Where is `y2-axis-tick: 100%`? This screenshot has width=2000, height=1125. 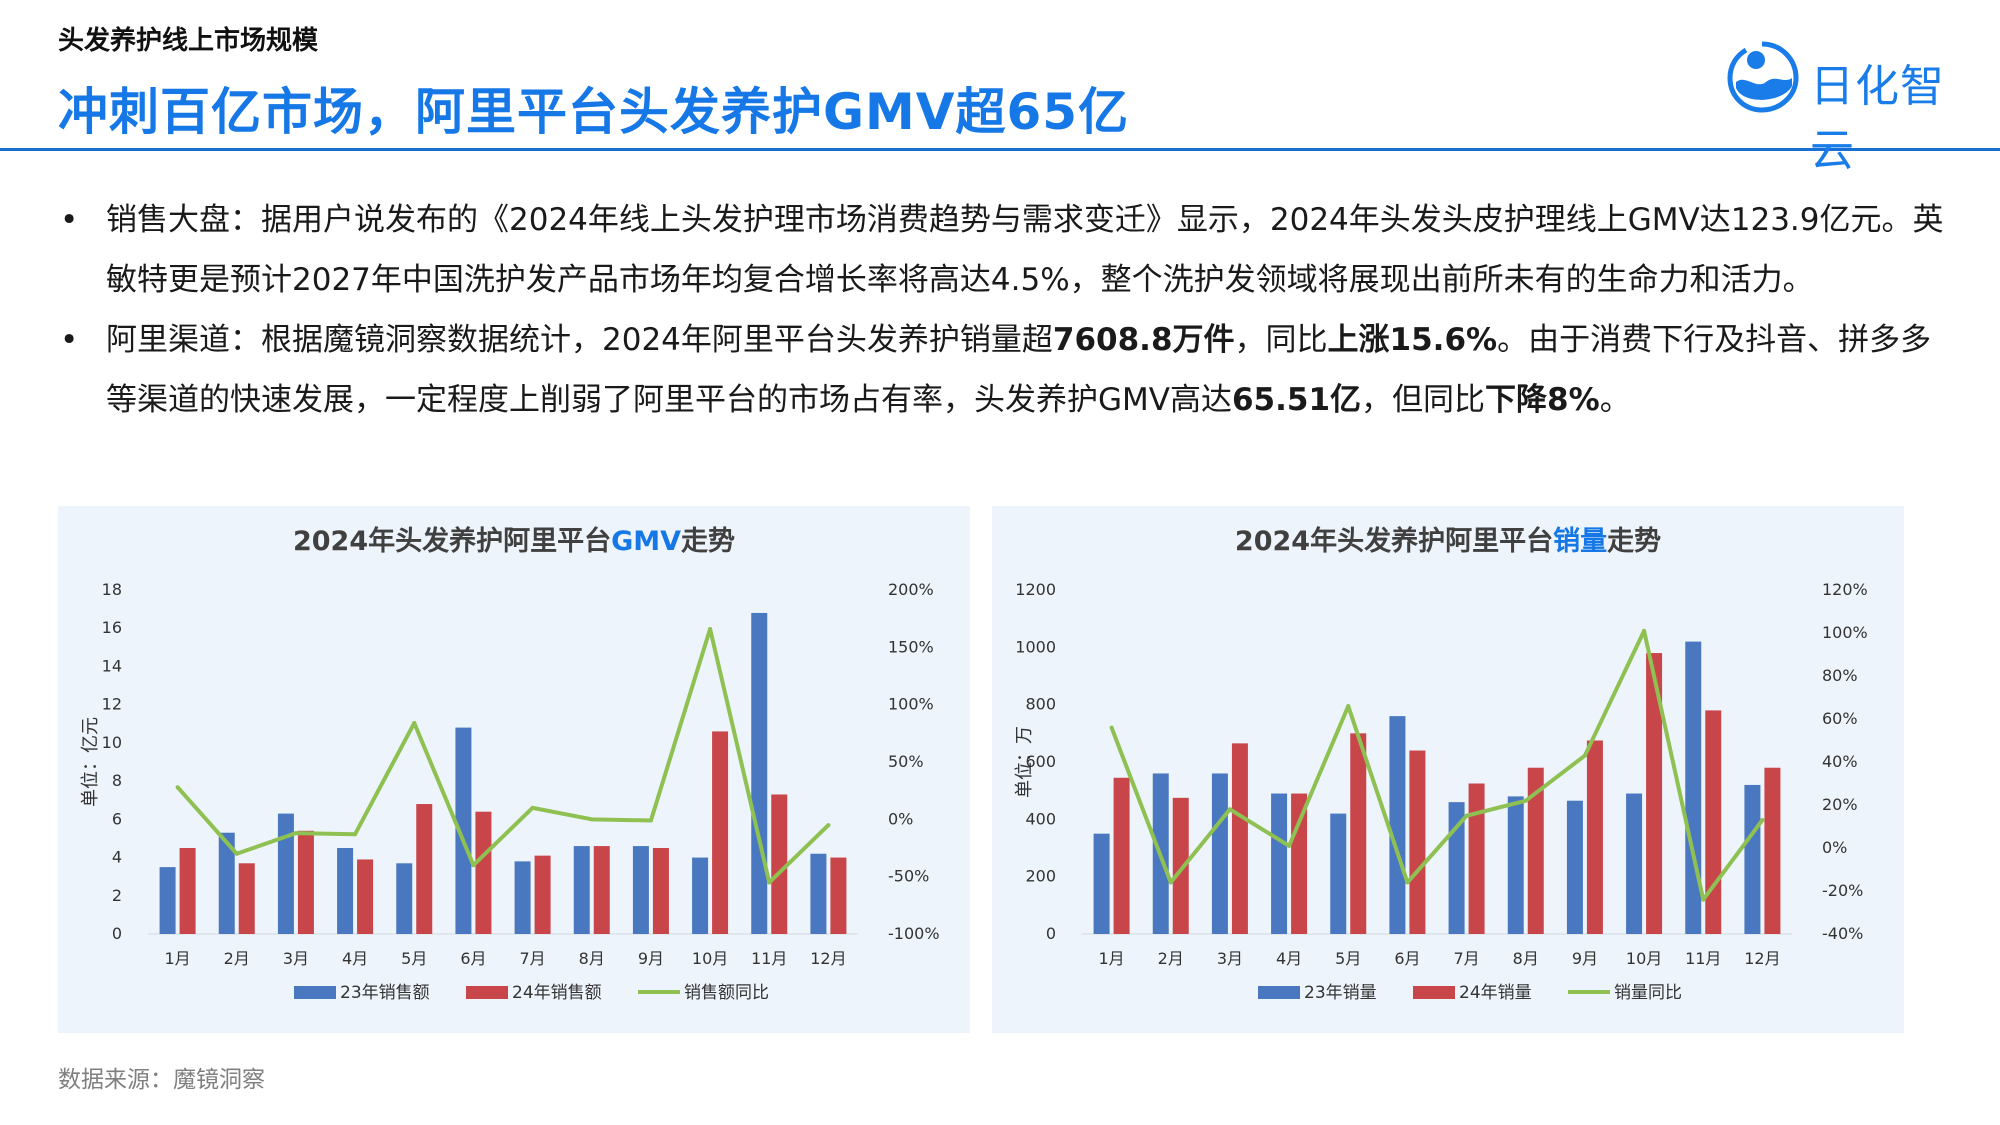 y2-axis-tick: 100% is located at coordinates (1845, 632).